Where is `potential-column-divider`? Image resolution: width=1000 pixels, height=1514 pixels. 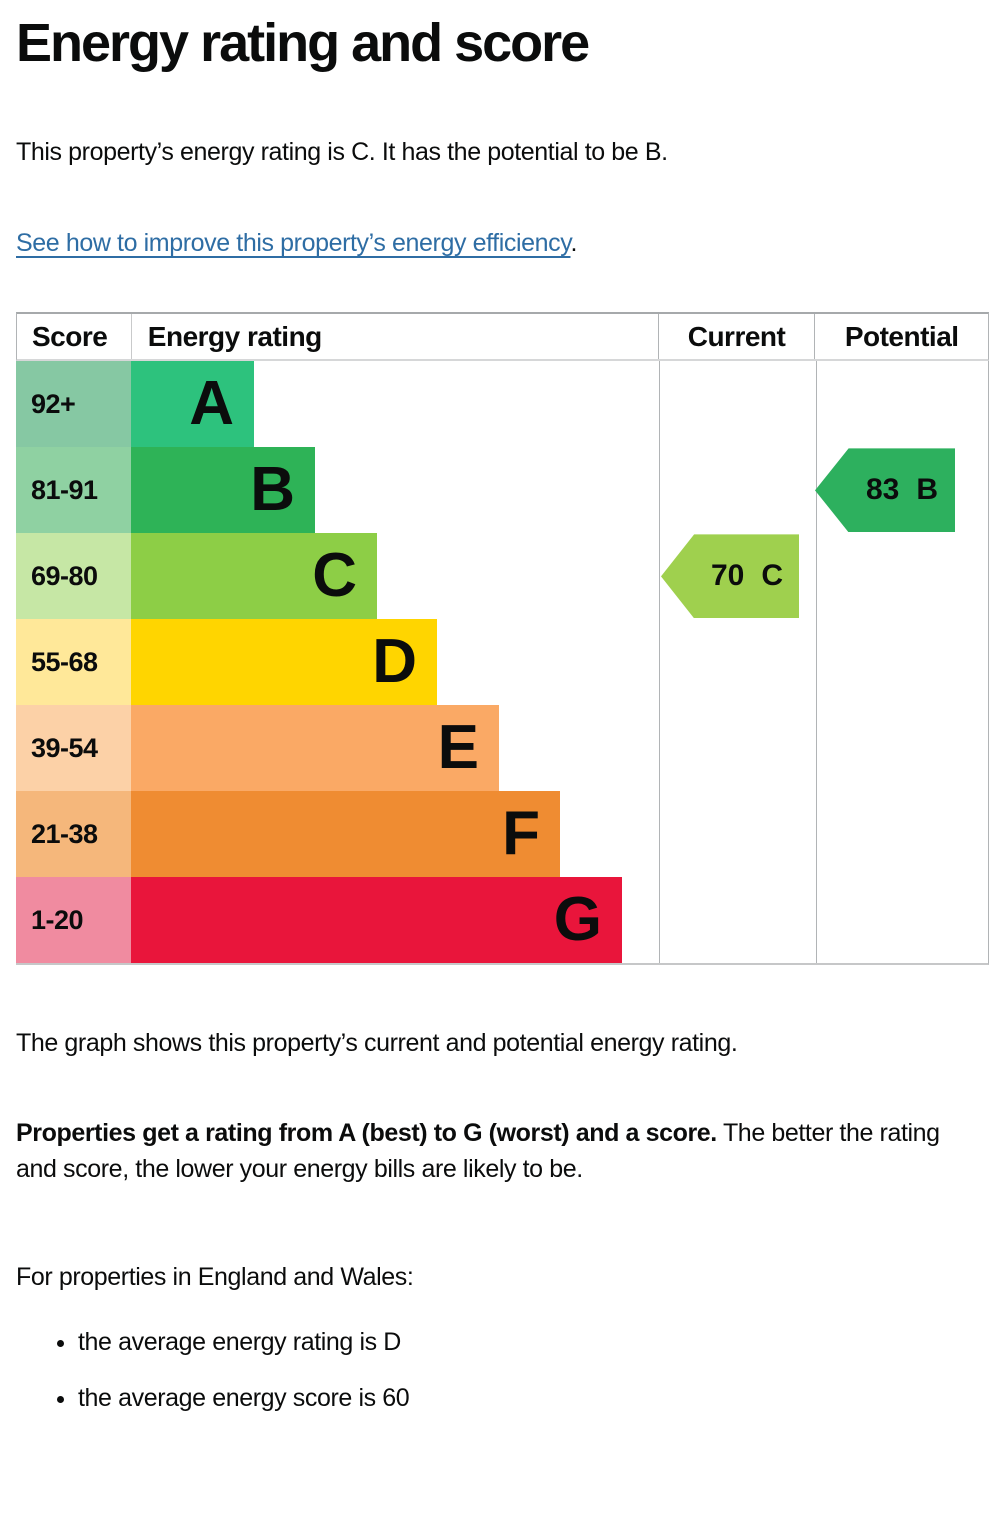 potential-column-divider is located at coordinates (816, 662).